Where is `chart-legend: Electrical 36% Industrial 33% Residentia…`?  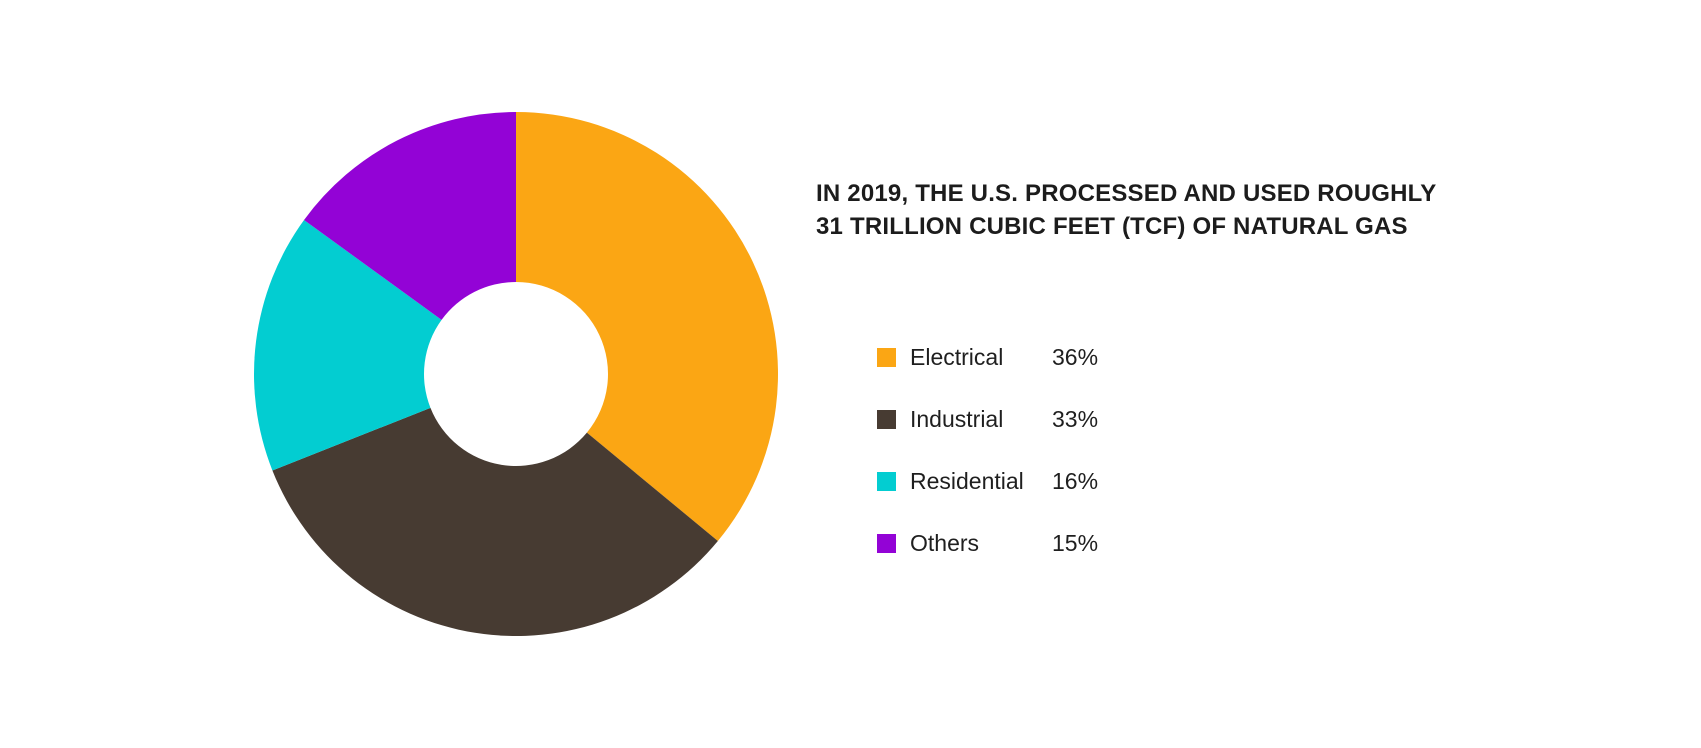 chart-legend: Electrical 36% Industrial 33% Residentia… is located at coordinates (988, 449).